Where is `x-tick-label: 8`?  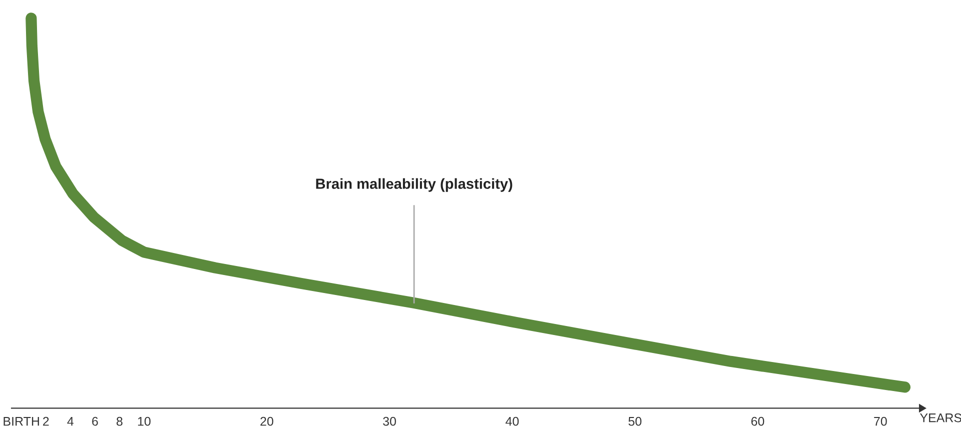
x-tick-label: 8 is located at coordinates (119, 421).